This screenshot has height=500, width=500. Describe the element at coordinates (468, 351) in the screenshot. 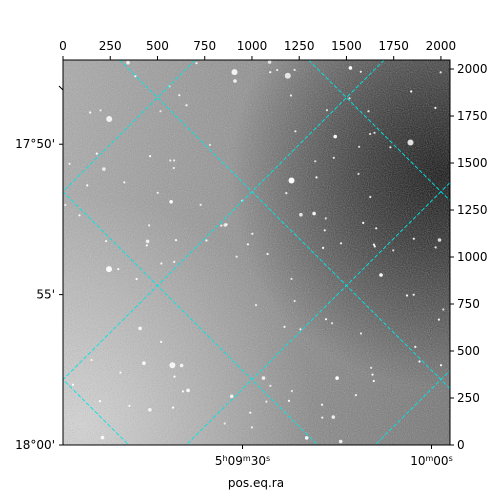

I see `y-right-tick-label: 500` at that location.